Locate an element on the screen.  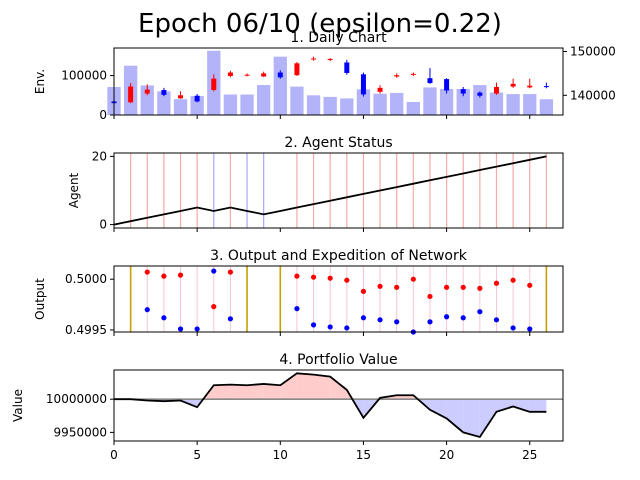
portfolio-value-line is located at coordinates (330, 405).